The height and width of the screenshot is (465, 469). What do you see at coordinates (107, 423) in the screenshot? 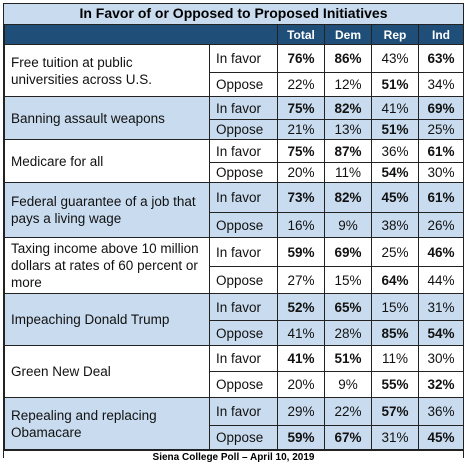
I see `question-label: Repealing and replacing Obamacare` at bounding box center [107, 423].